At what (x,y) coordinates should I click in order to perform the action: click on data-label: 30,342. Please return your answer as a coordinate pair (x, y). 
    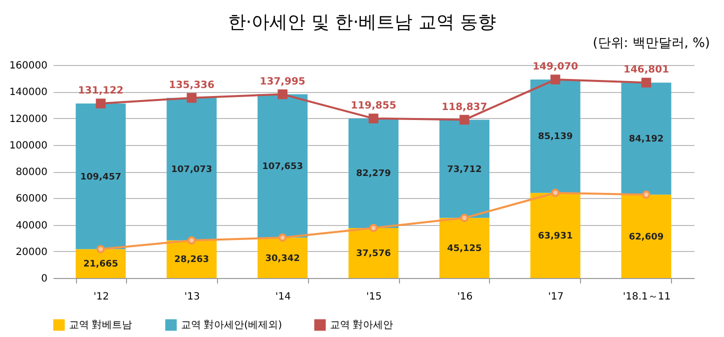
    Looking at the image, I should click on (282, 259).